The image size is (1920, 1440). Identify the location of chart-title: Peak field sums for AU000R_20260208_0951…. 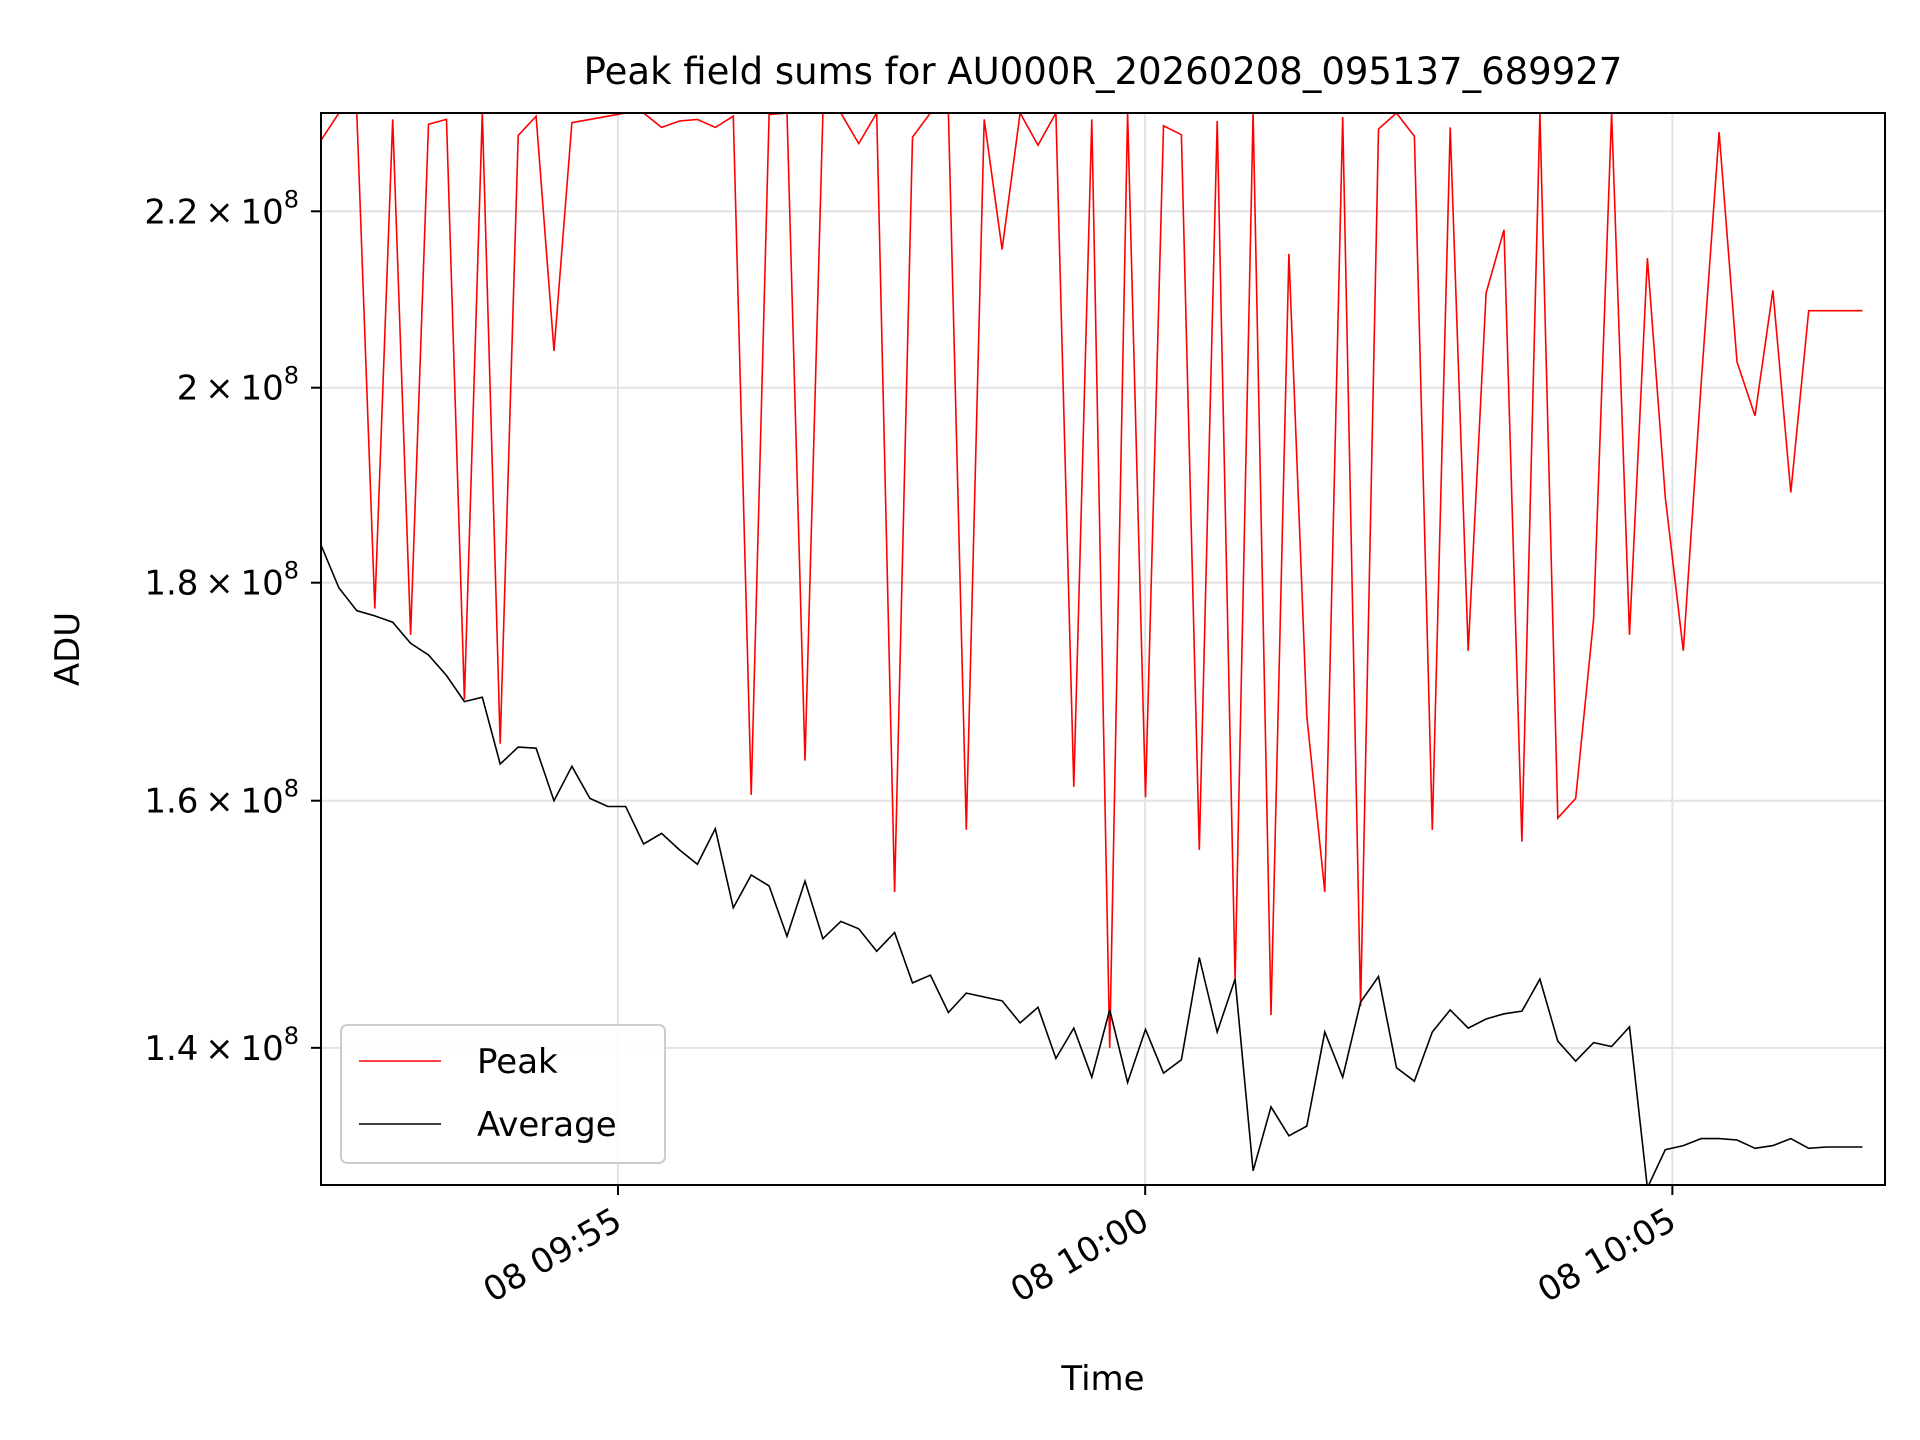
(1103, 71).